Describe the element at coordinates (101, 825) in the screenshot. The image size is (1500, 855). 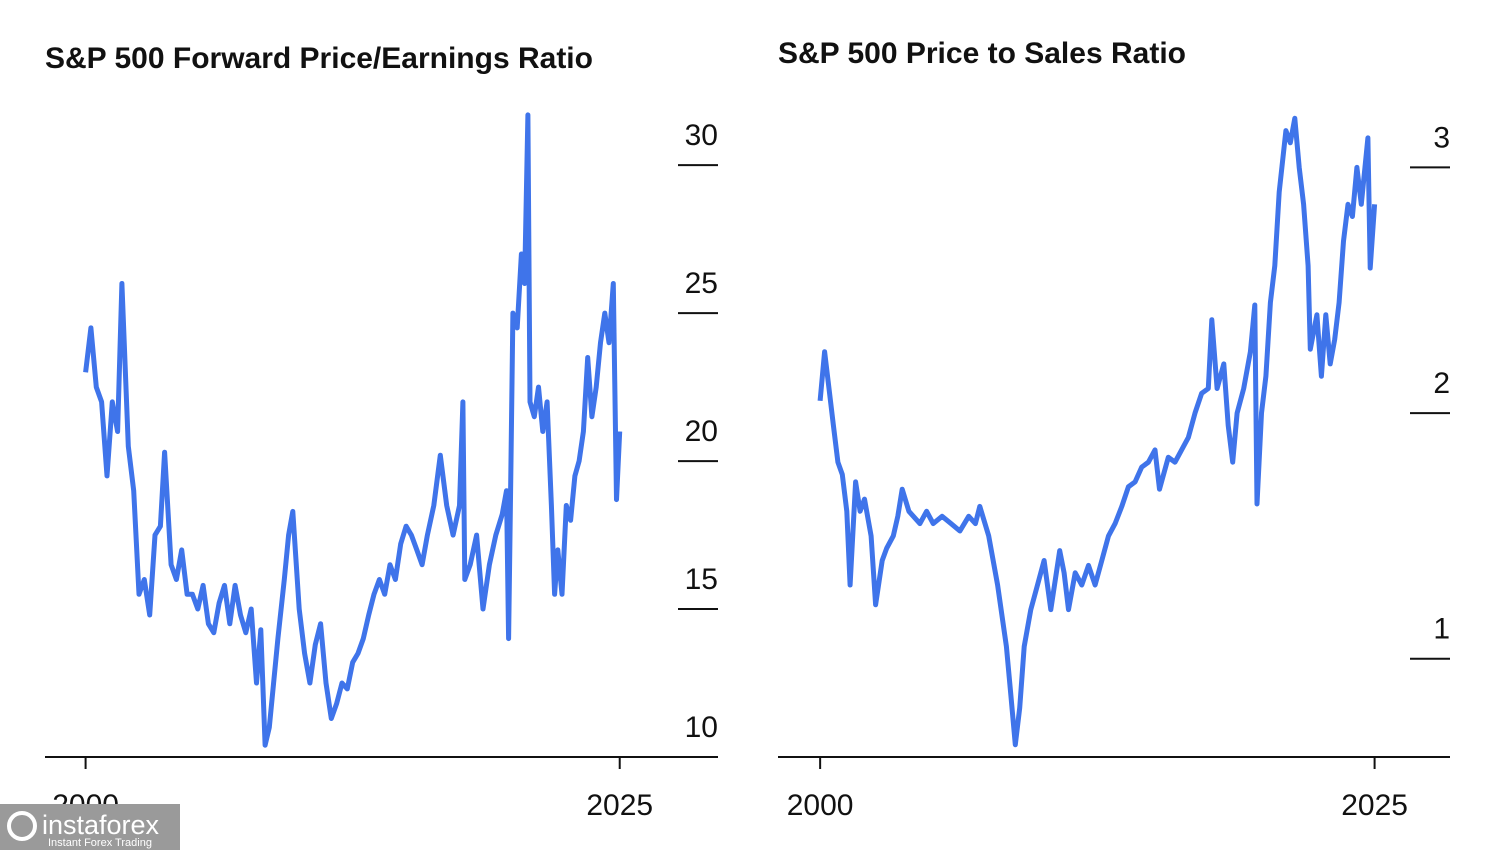
I see `watermark-brand: instaforex` at that location.